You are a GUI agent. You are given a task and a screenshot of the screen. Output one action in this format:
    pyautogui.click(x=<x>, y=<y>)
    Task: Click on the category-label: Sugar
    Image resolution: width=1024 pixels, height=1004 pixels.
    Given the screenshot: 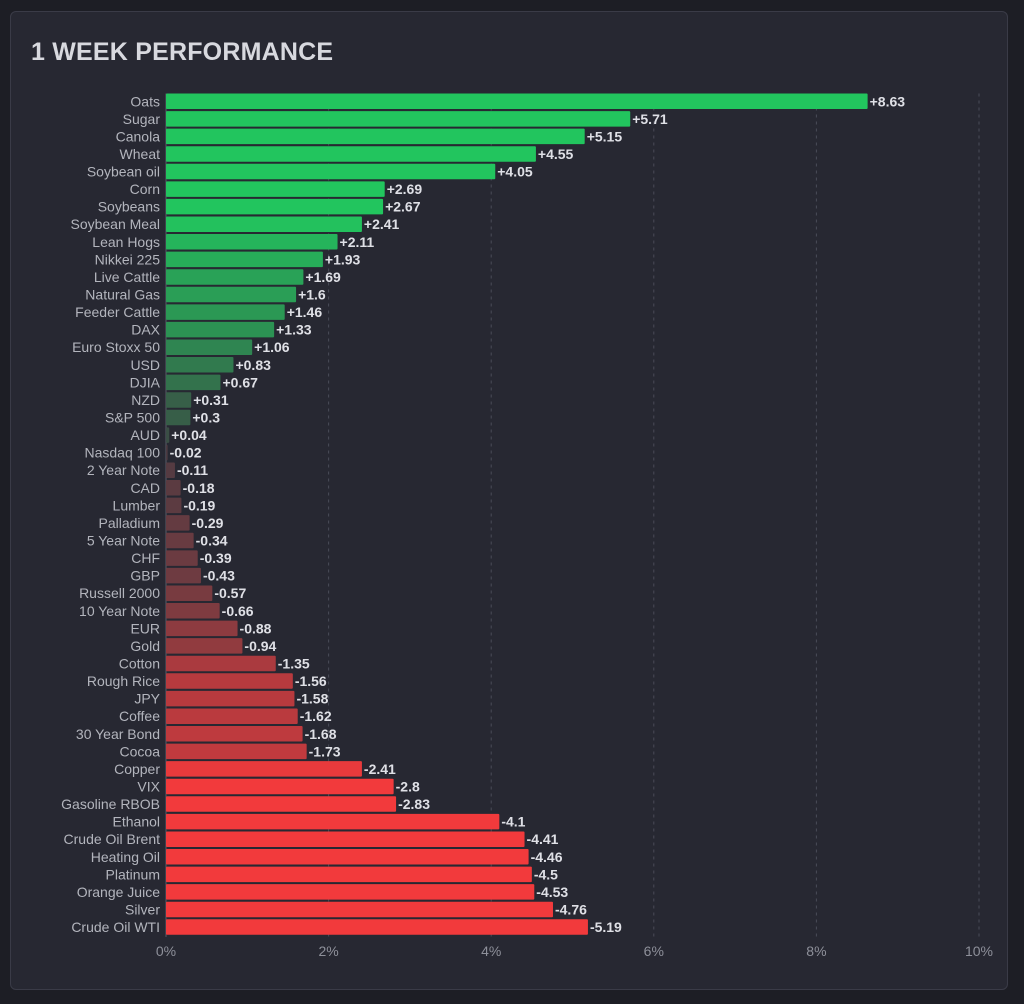 What is the action you would take?
    pyautogui.click(x=142, y=119)
    